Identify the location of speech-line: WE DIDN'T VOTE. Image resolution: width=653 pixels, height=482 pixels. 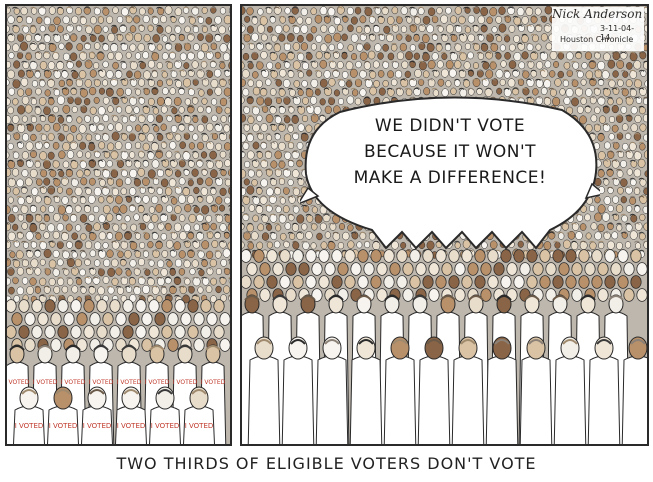
(450, 126).